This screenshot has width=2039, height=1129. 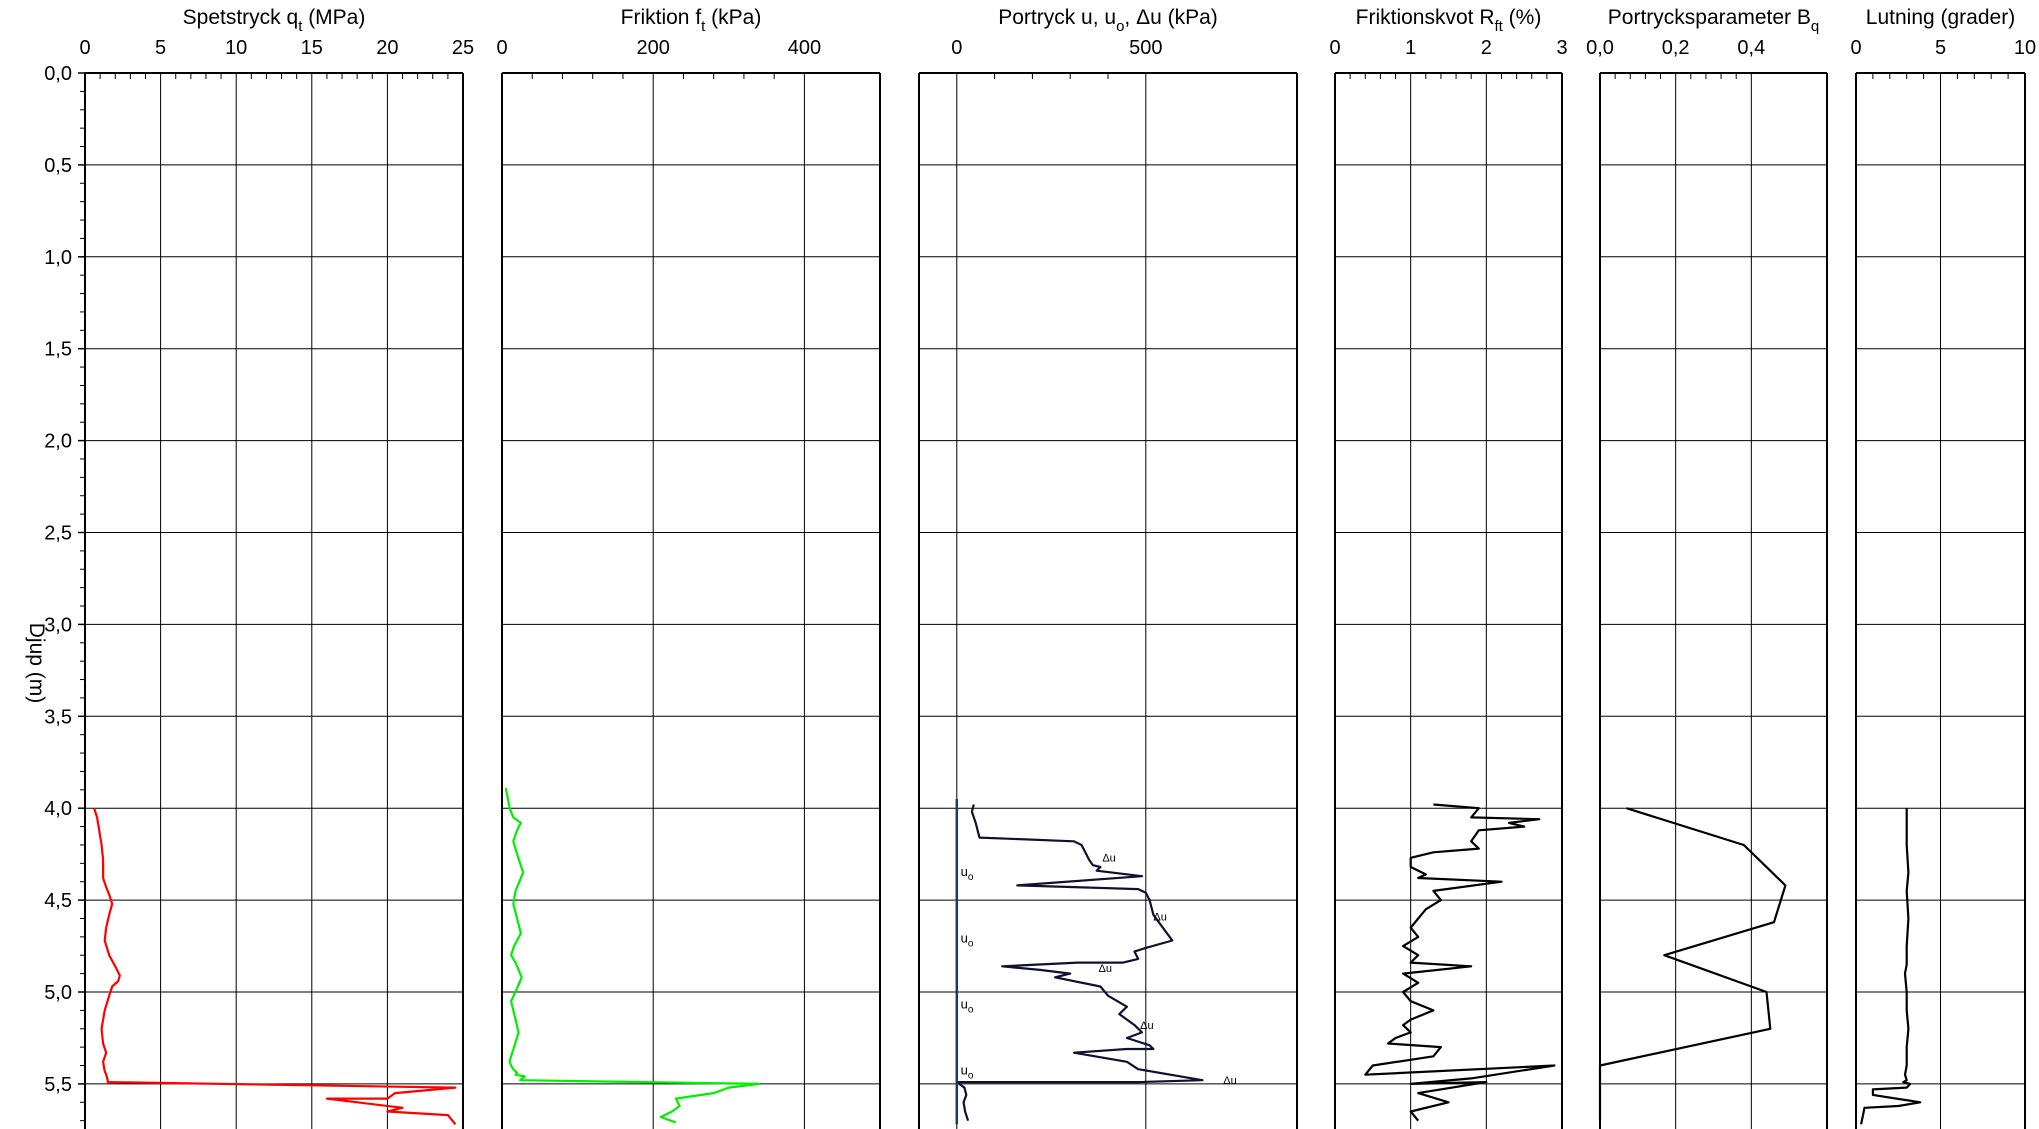 What do you see at coordinates (58, 350) in the screenshot?
I see `depth-tick-label: 1,5` at bounding box center [58, 350].